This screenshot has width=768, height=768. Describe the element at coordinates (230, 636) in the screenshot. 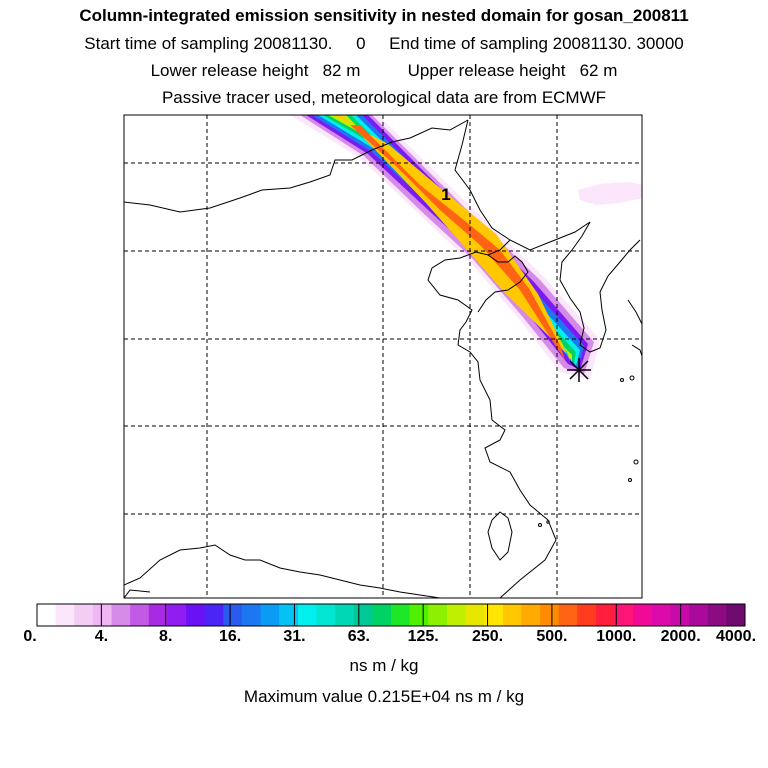

I see `colorbar-tick-label: 16.` at that location.